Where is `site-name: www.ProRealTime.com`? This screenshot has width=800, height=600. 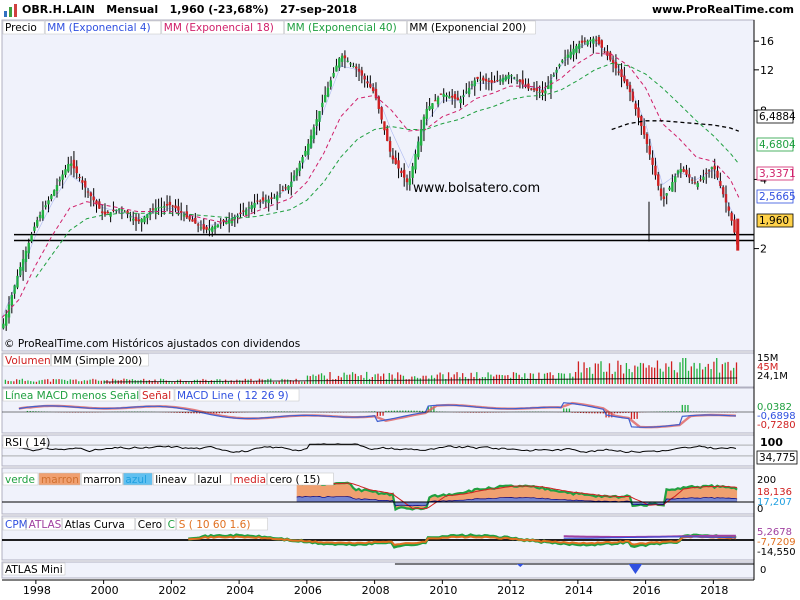
site-name: www.ProRealTime.com is located at coordinates (722, 9).